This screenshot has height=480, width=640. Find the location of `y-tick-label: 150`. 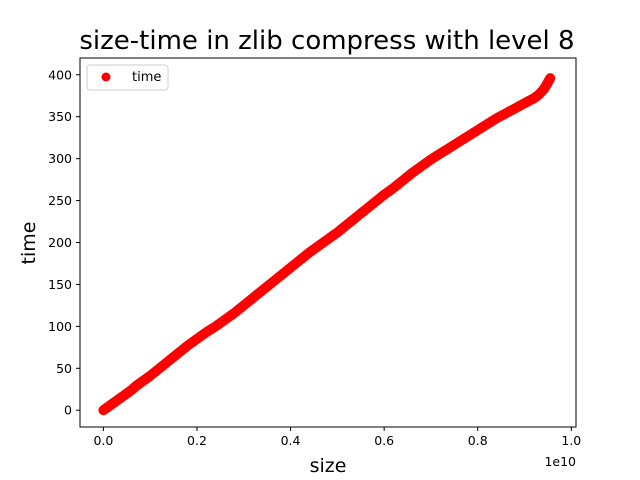

y-tick-label: 150 is located at coordinates (60, 284).